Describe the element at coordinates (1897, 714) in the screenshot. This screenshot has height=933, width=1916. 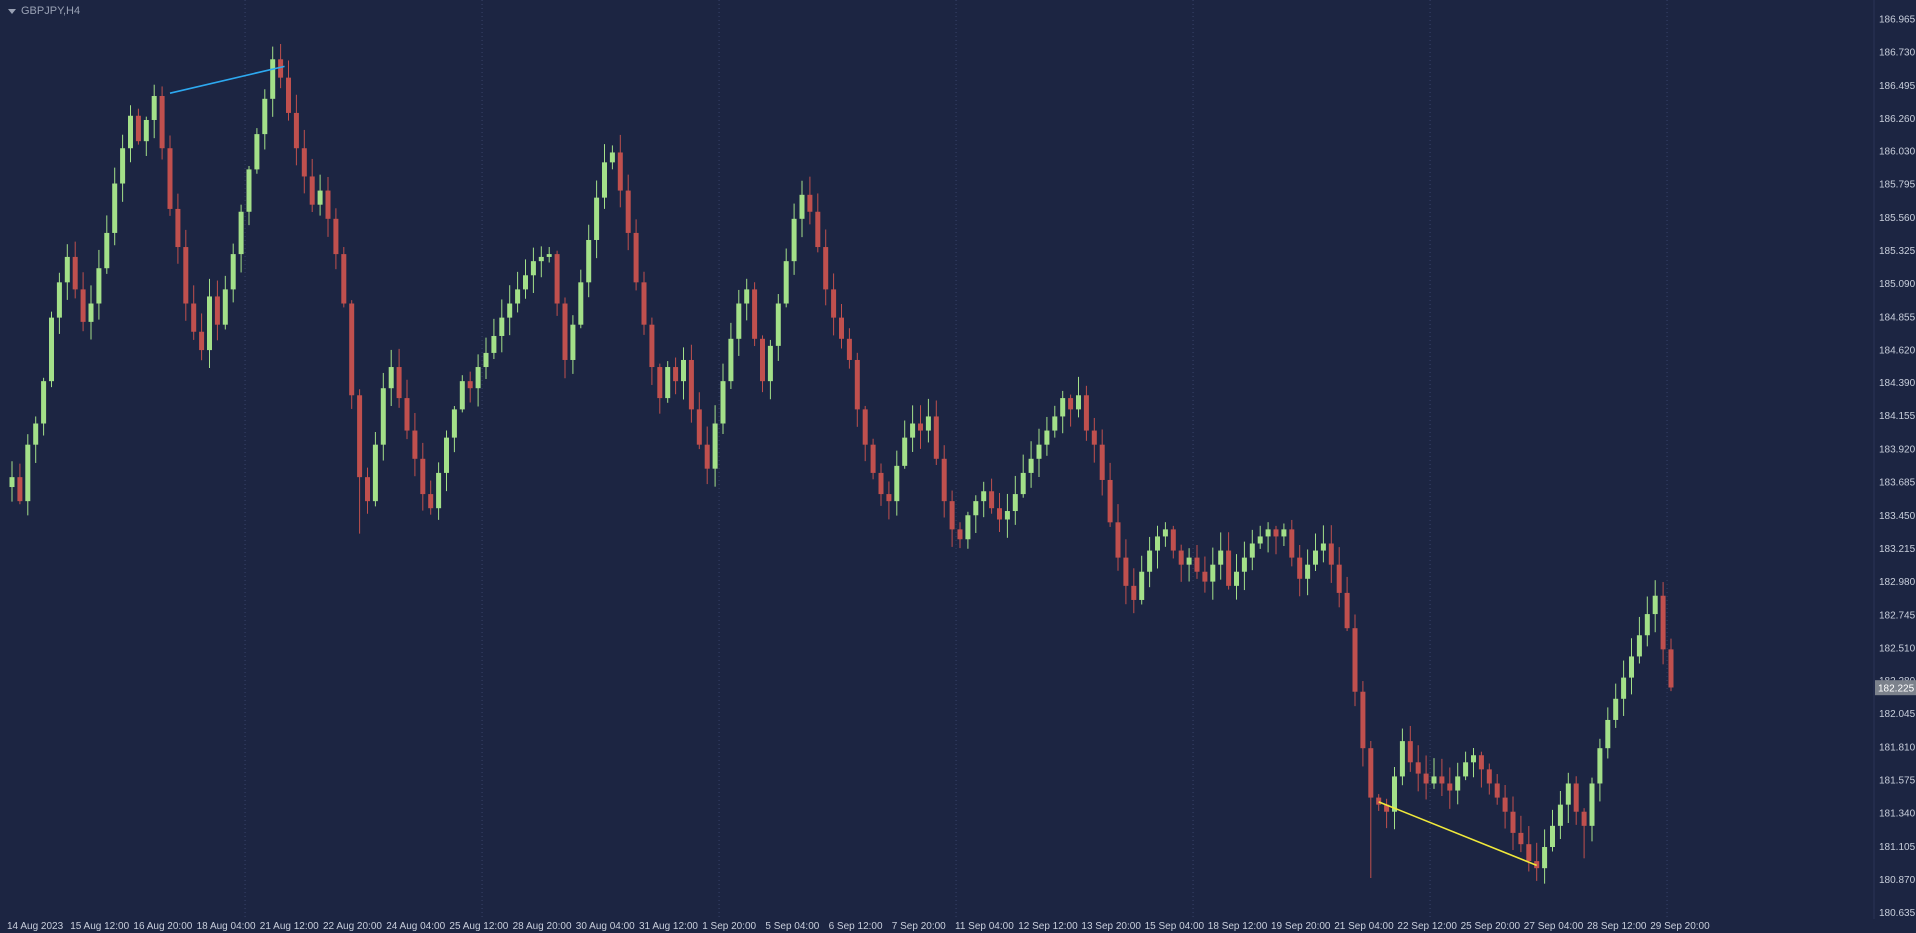
I see `price-axis-label: 182.045` at that location.